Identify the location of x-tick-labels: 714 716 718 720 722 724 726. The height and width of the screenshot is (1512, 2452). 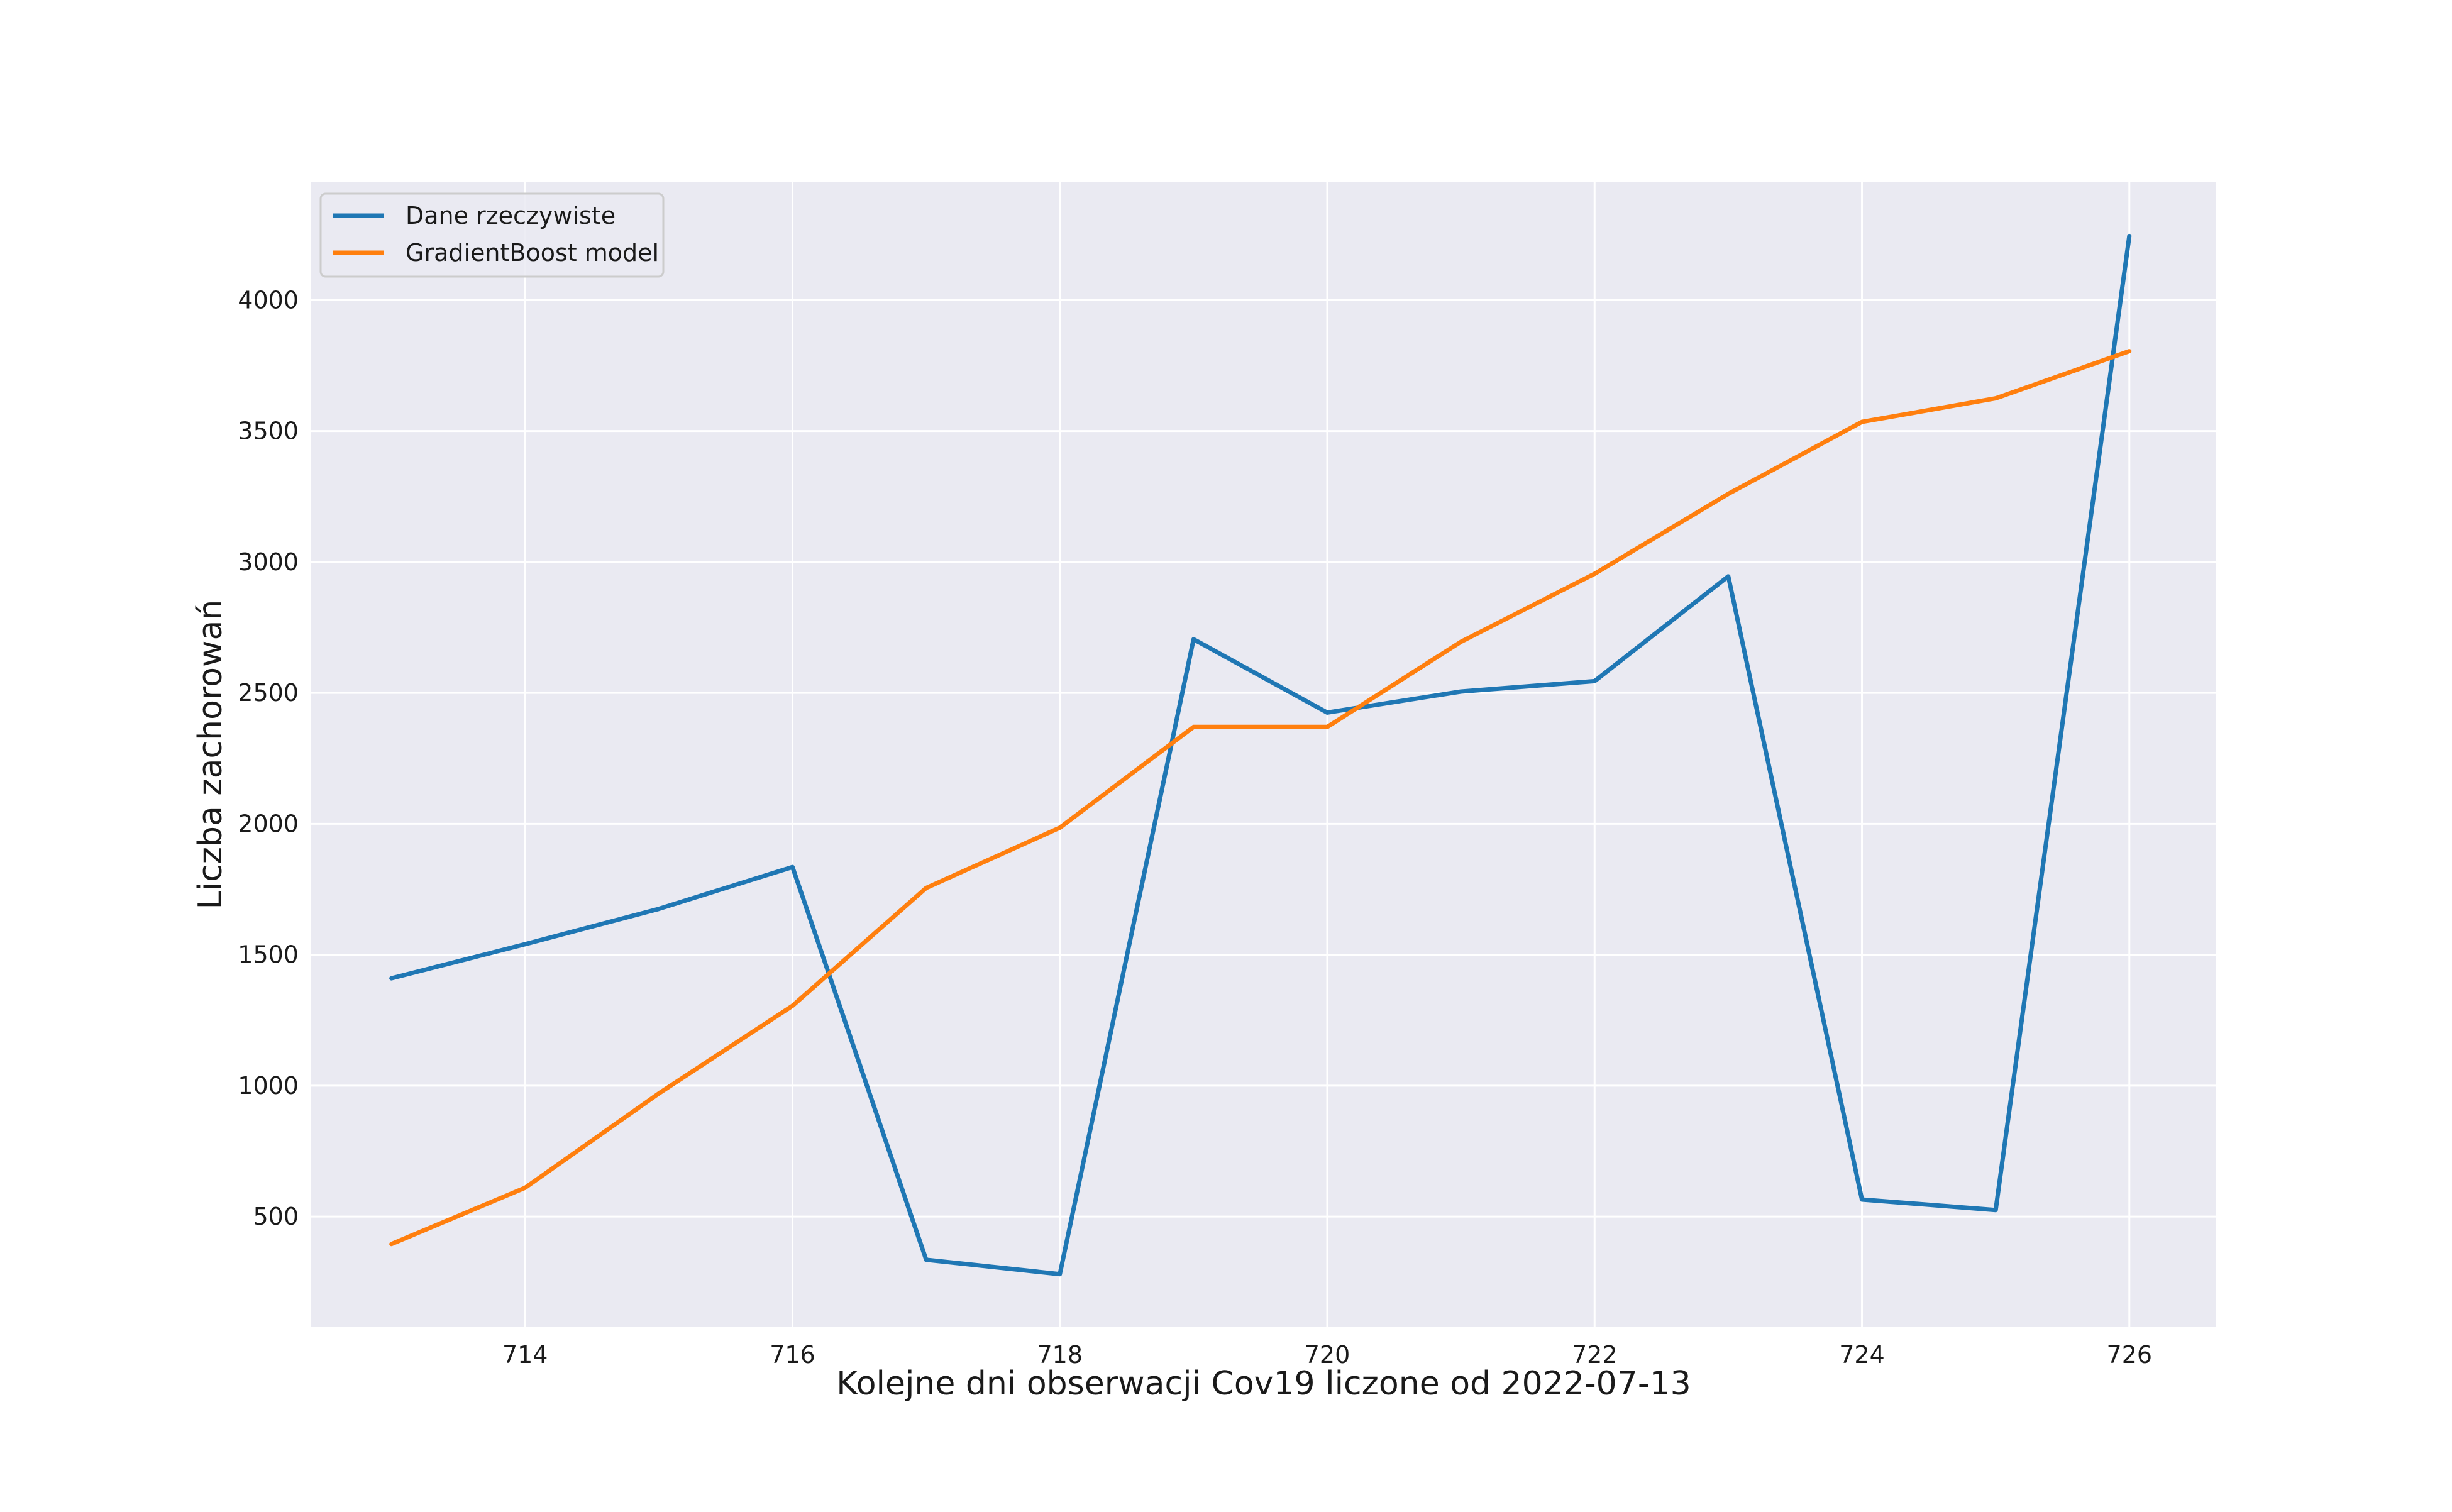
(1327, 1355).